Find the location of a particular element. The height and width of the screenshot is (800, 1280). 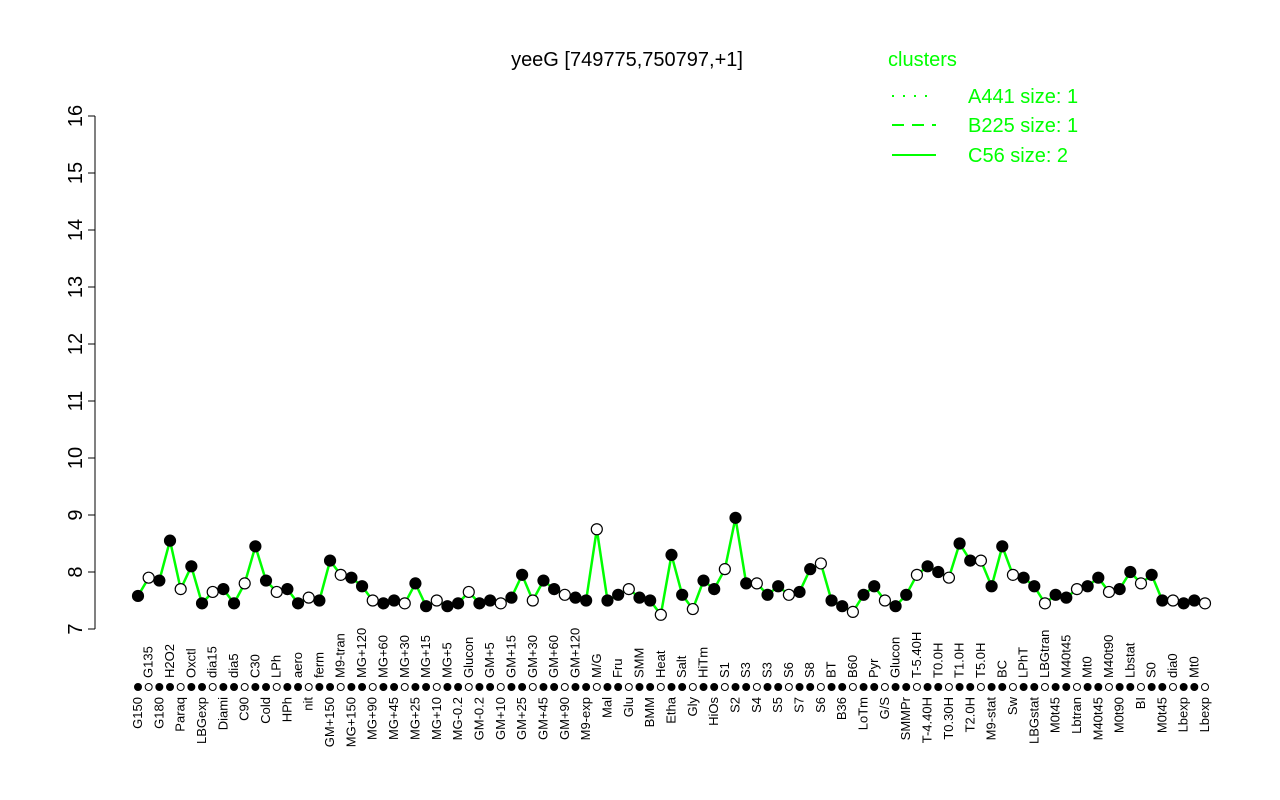

x-tick-label: GM+150 is located at coordinates (329, 722).